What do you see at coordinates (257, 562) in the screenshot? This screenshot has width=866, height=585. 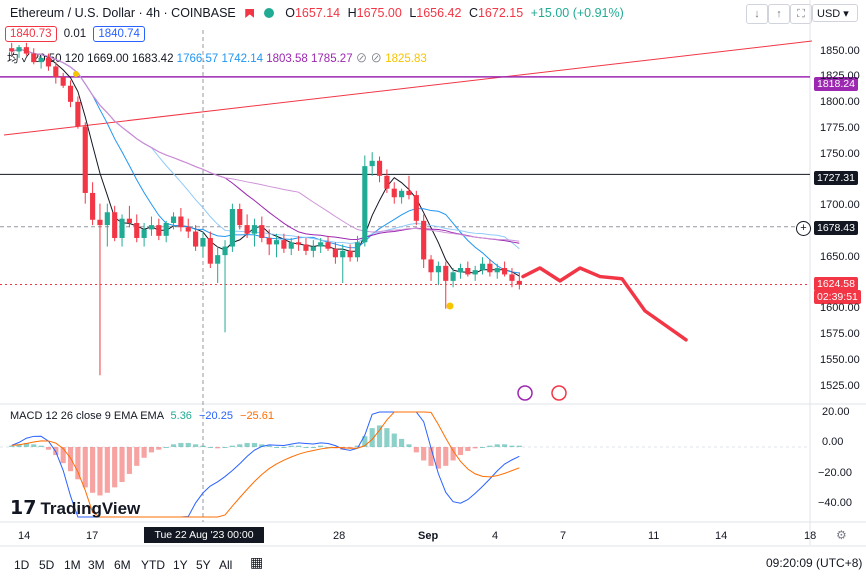 I see `date-range-icon: ▦` at bounding box center [257, 562].